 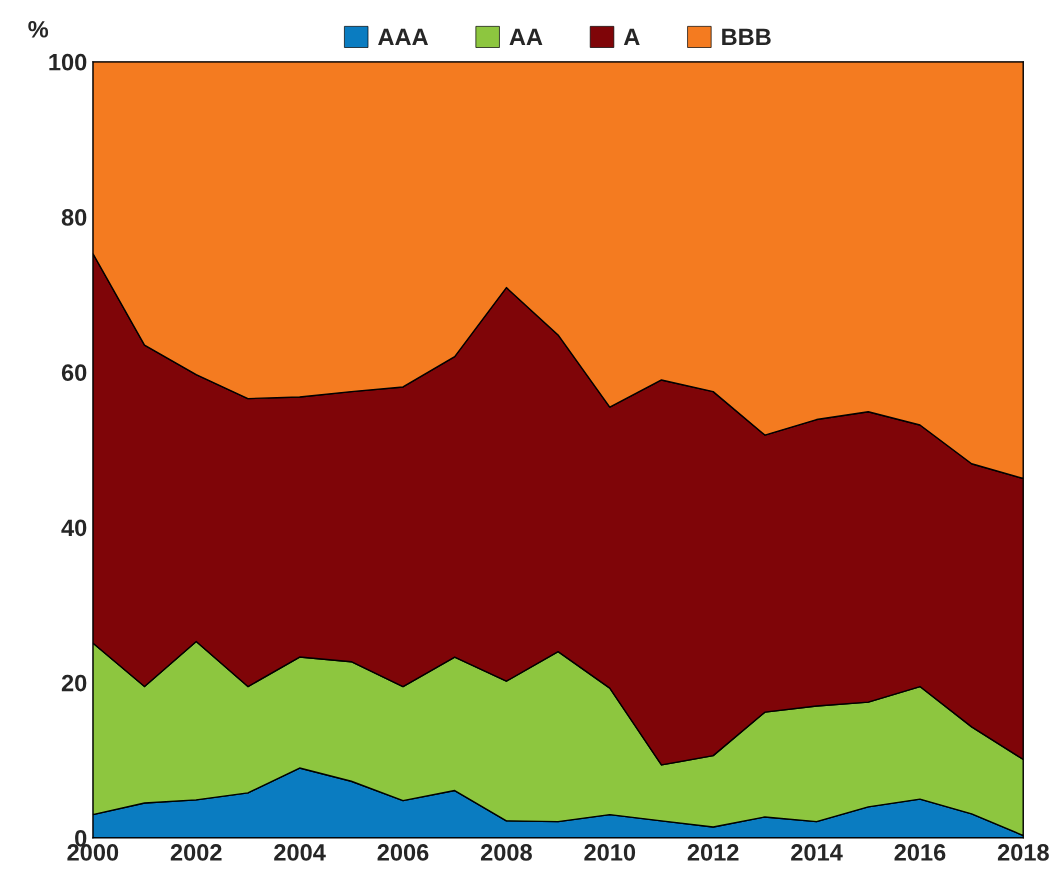 I want to click on y-axis-title: %, so click(x=38, y=29).